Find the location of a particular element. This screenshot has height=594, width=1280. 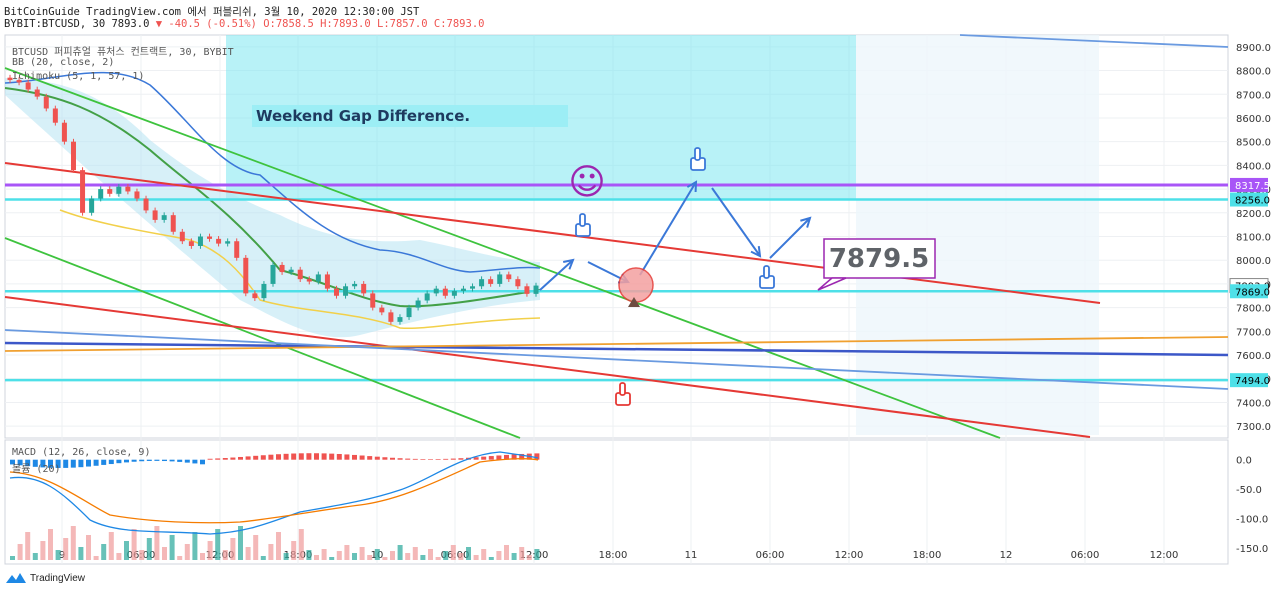

green-lower-trendline is located at coordinates (262, 338).